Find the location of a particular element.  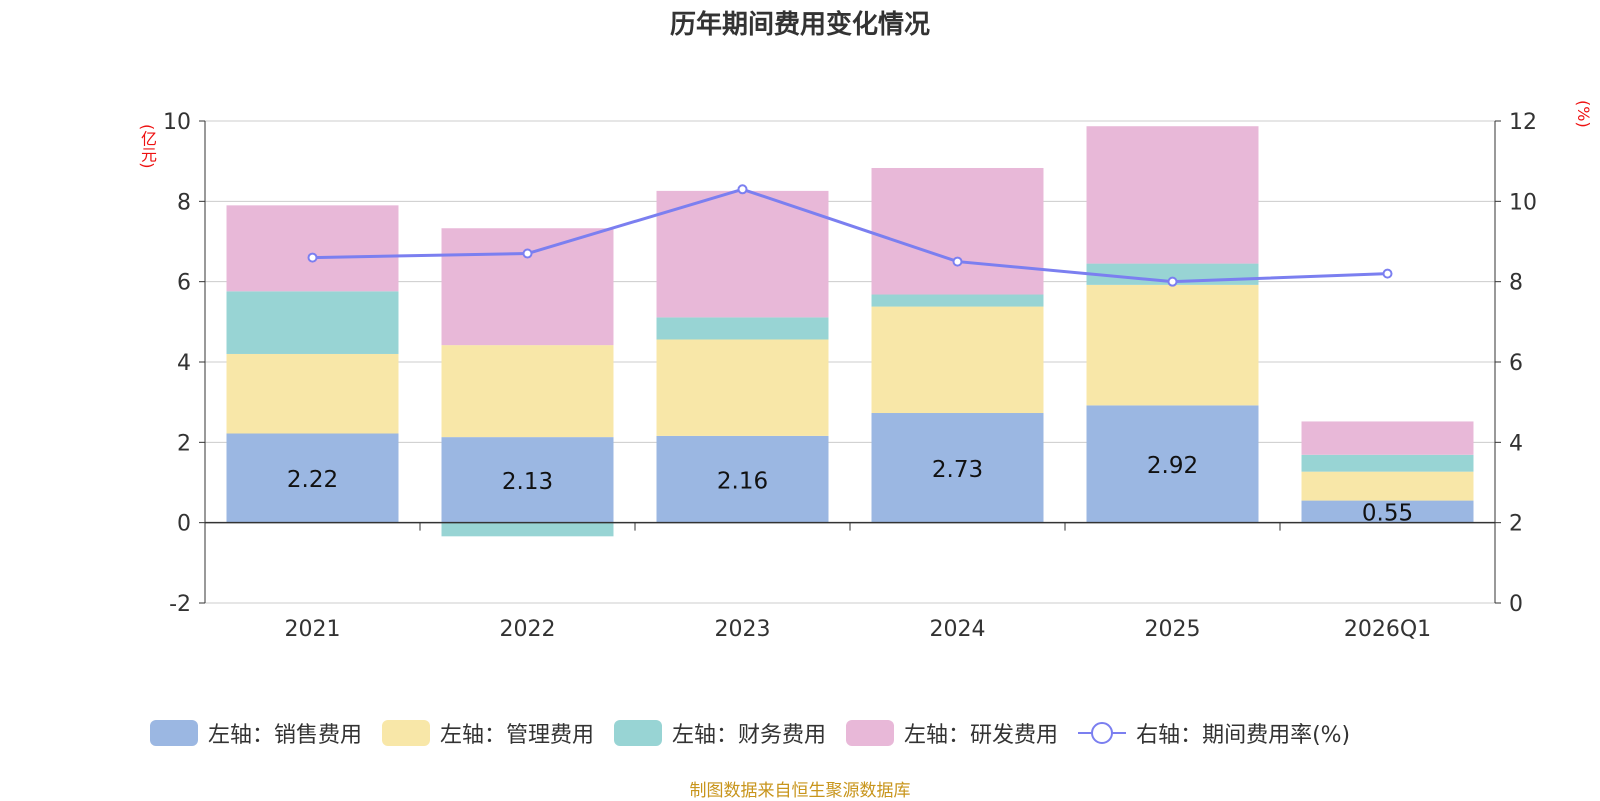

x-axis-label: 2025 is located at coordinates (1173, 629).